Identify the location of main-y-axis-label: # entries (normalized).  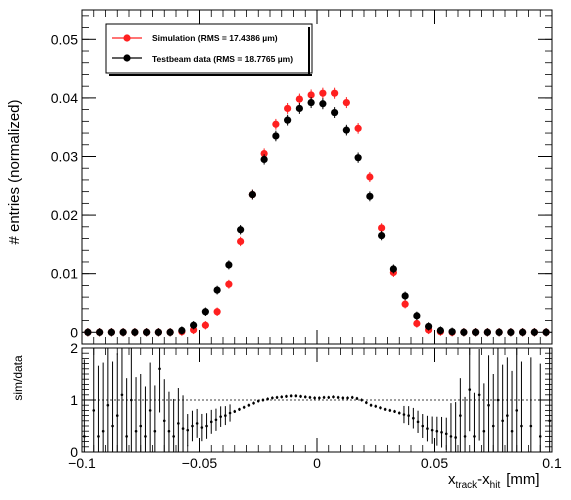
(14, 171).